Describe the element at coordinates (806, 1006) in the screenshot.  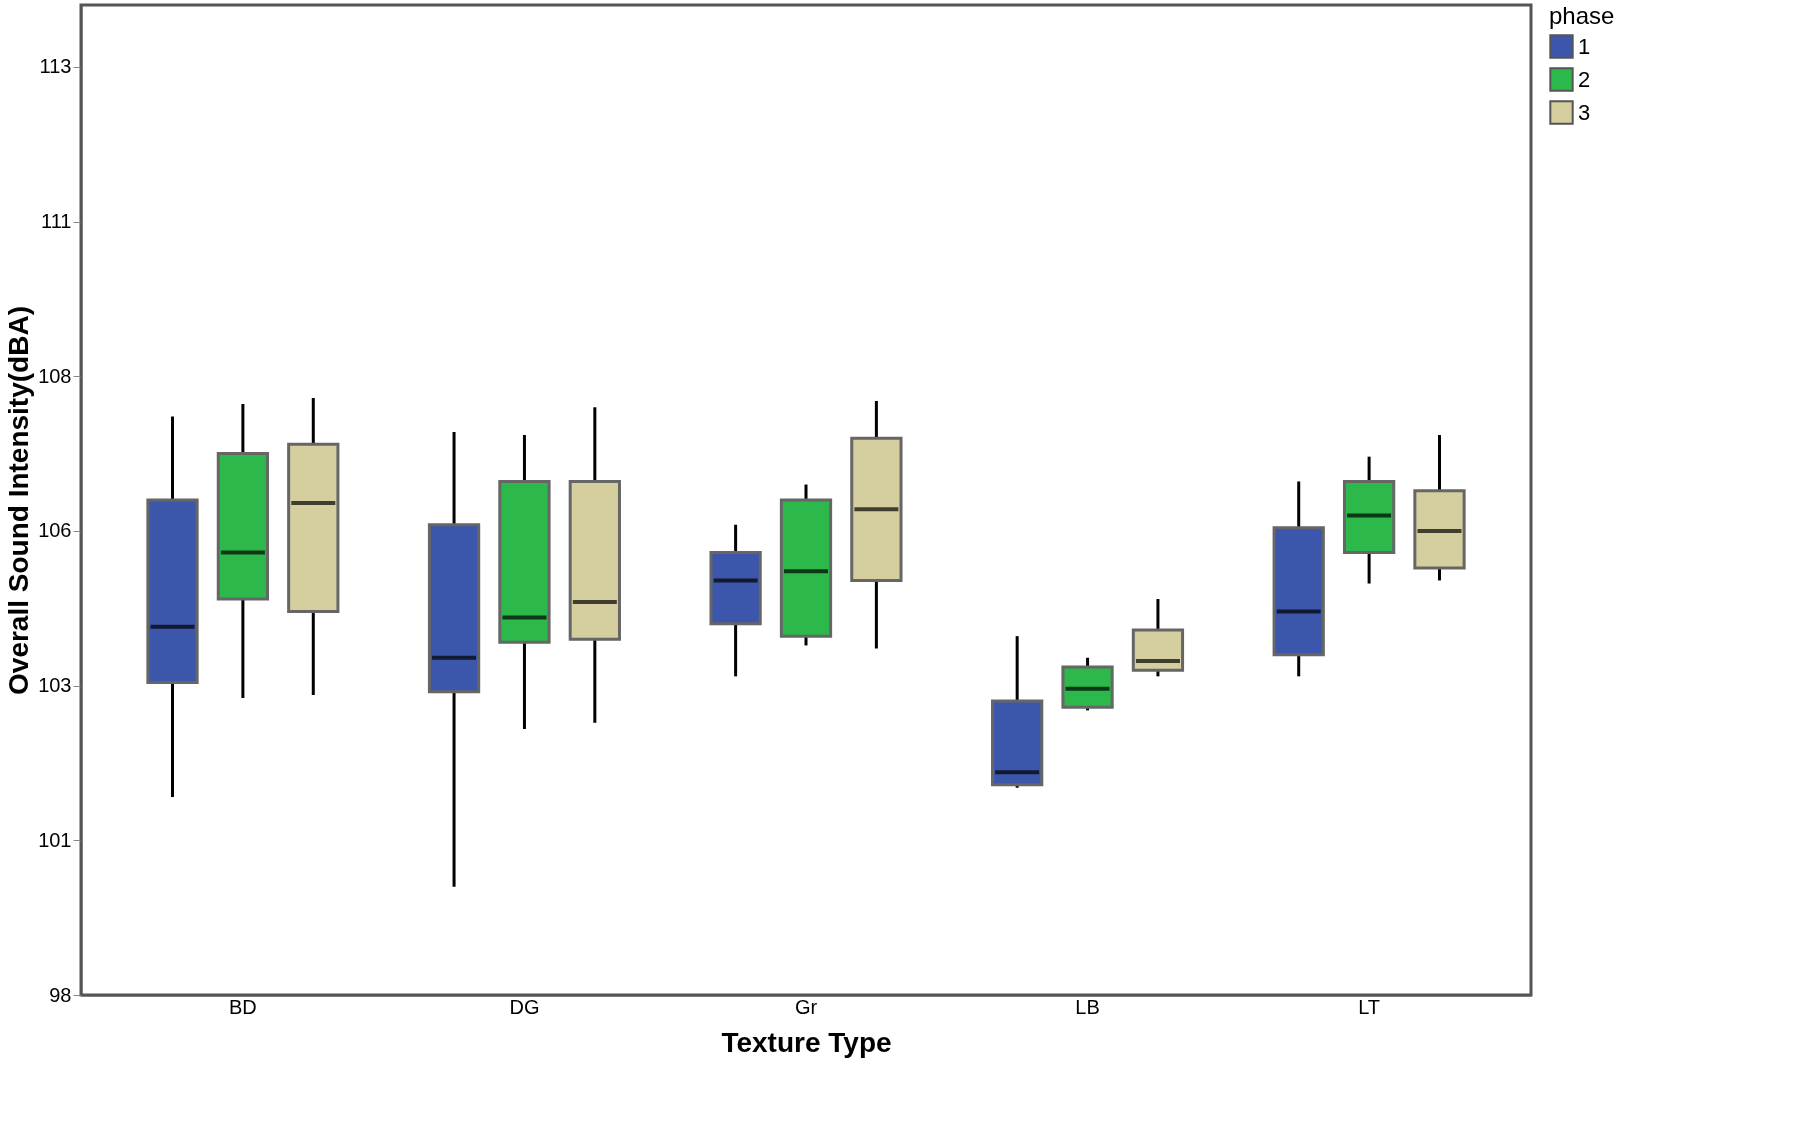
I see `x-tick-label: Gr` at that location.